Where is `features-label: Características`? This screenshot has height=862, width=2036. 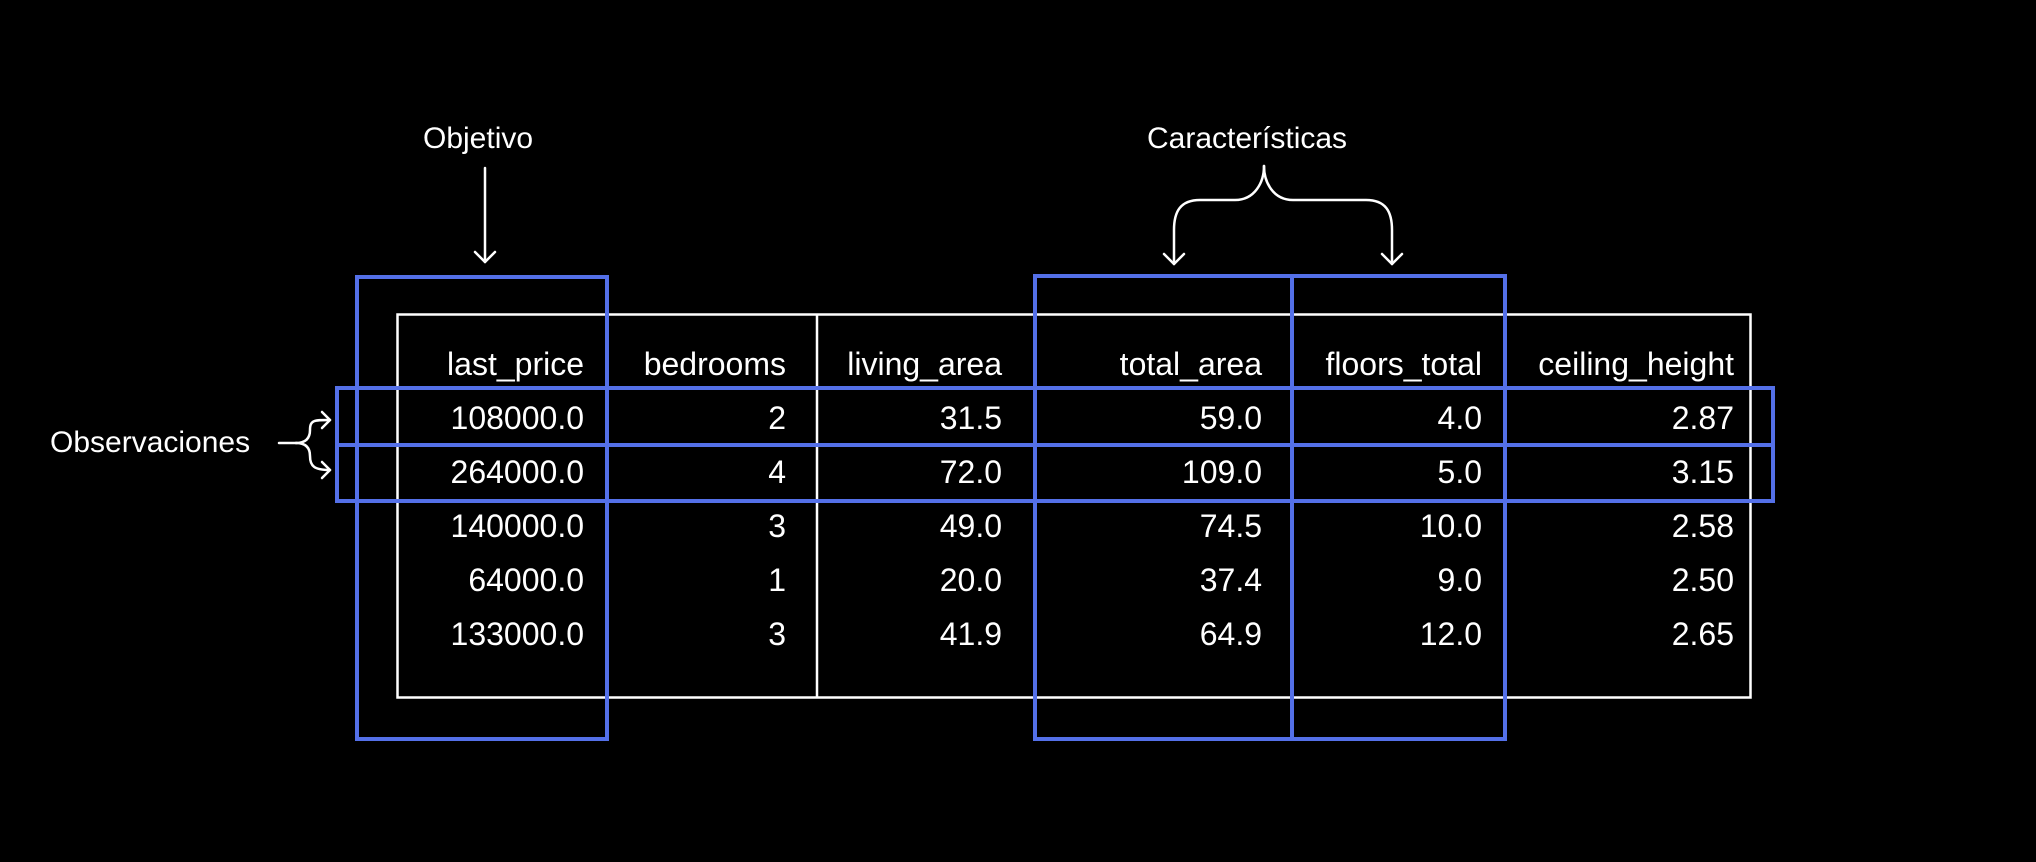
features-label: Características is located at coordinates (1247, 138).